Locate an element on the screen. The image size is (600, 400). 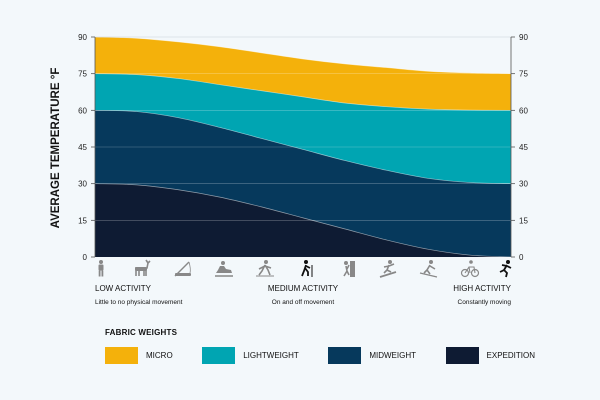
activity-label: LOW ACTIVITY is located at coordinates (123, 288).